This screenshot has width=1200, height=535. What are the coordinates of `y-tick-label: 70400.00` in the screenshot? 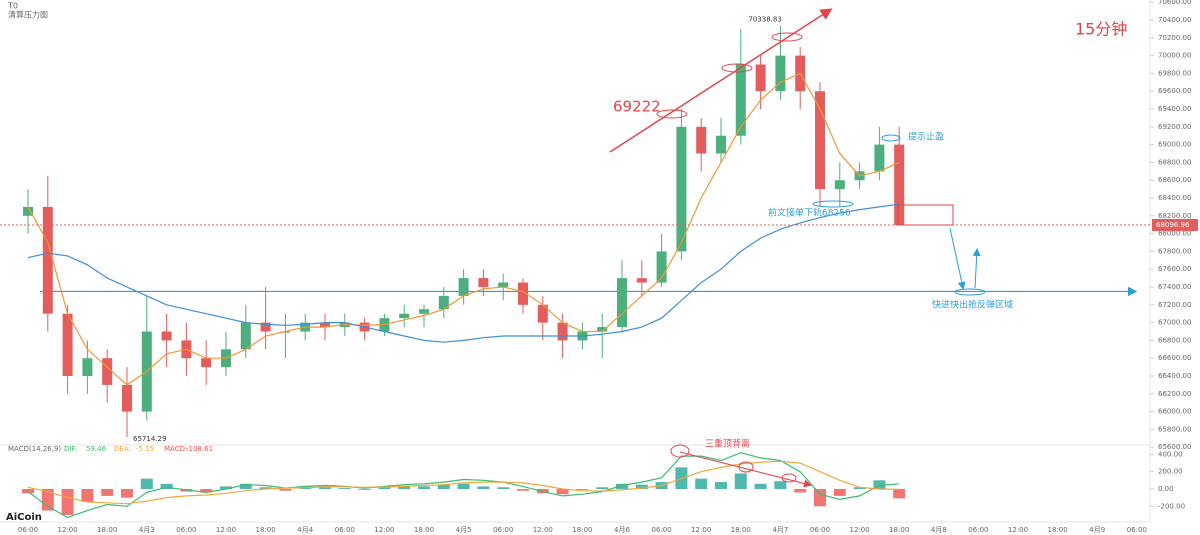 It's located at (1174, 20).